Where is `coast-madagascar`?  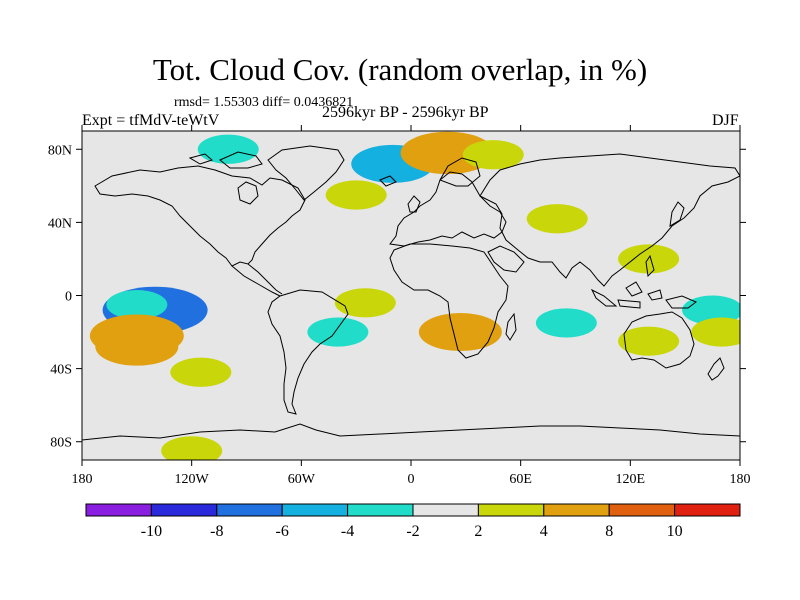 coast-madagascar is located at coordinates (511, 326).